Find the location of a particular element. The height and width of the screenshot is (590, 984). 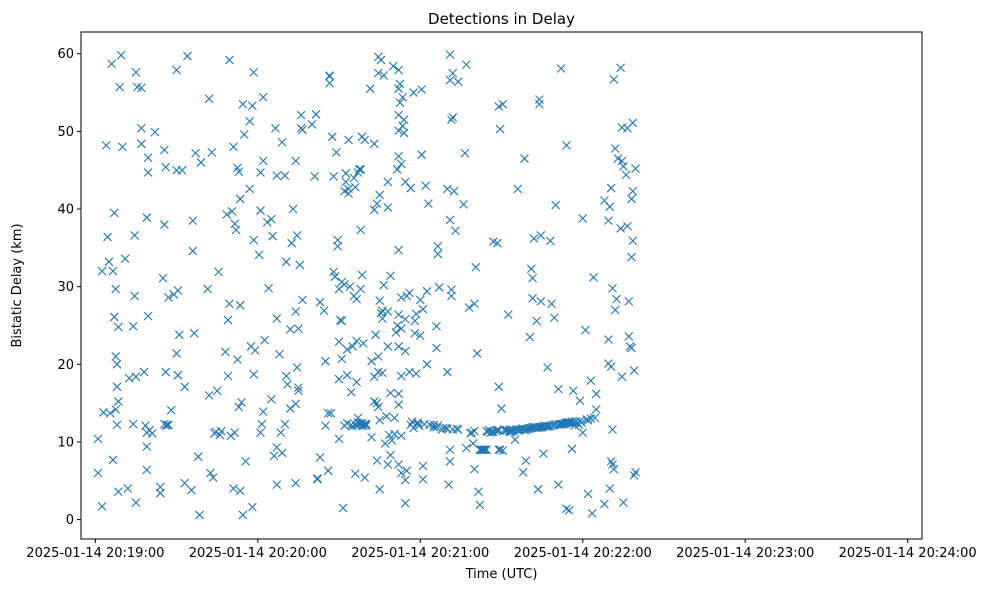

y-axis-label: Bistatic Delay (km) is located at coordinates (17, 285).